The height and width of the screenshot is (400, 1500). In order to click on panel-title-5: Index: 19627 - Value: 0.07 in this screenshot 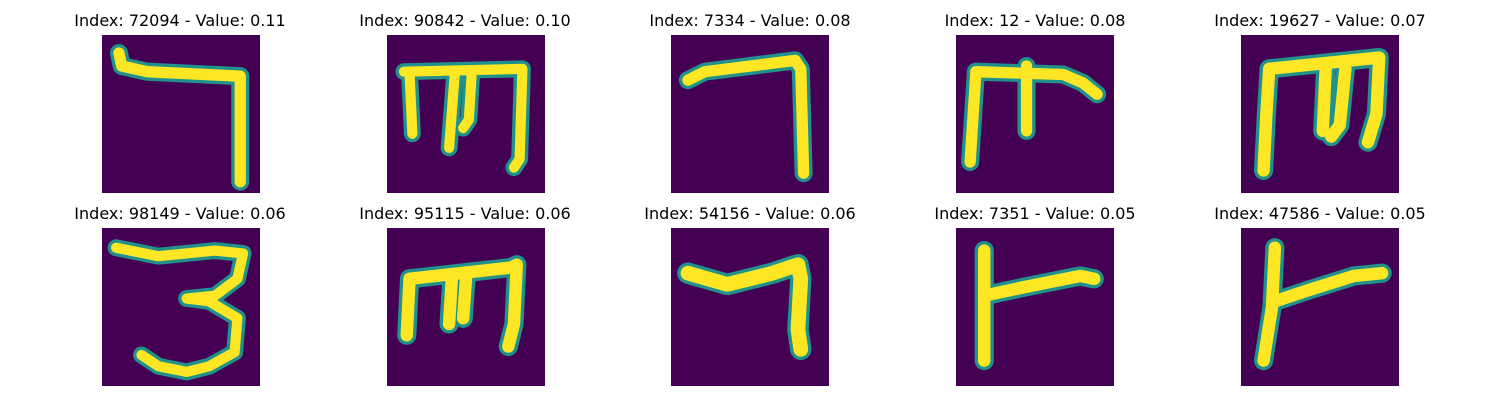, I will do `click(1320, 20)`.